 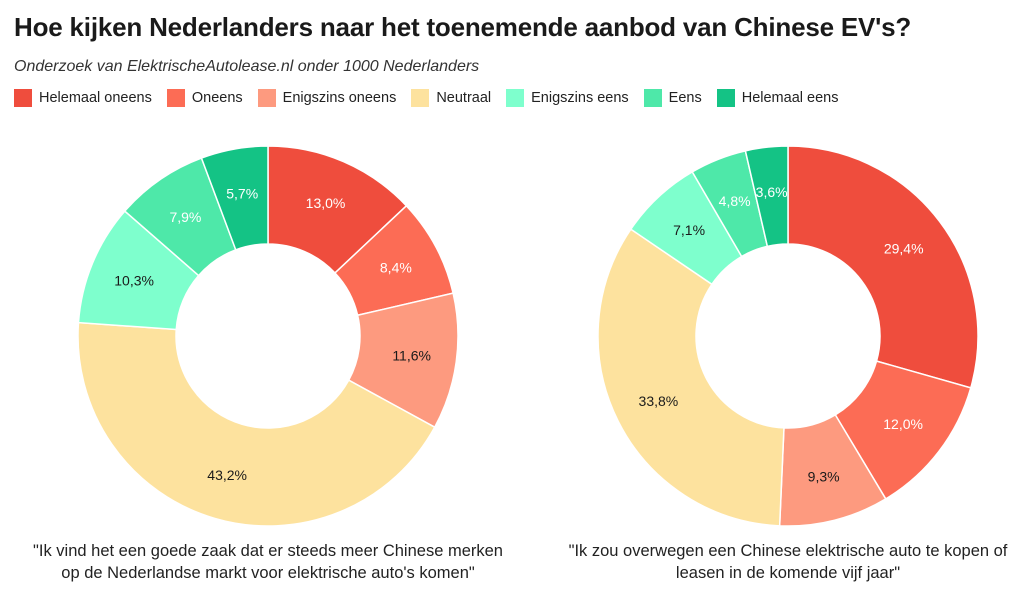 I want to click on legend-item-helemaal-eens: Helemaal eens, so click(x=777, y=98).